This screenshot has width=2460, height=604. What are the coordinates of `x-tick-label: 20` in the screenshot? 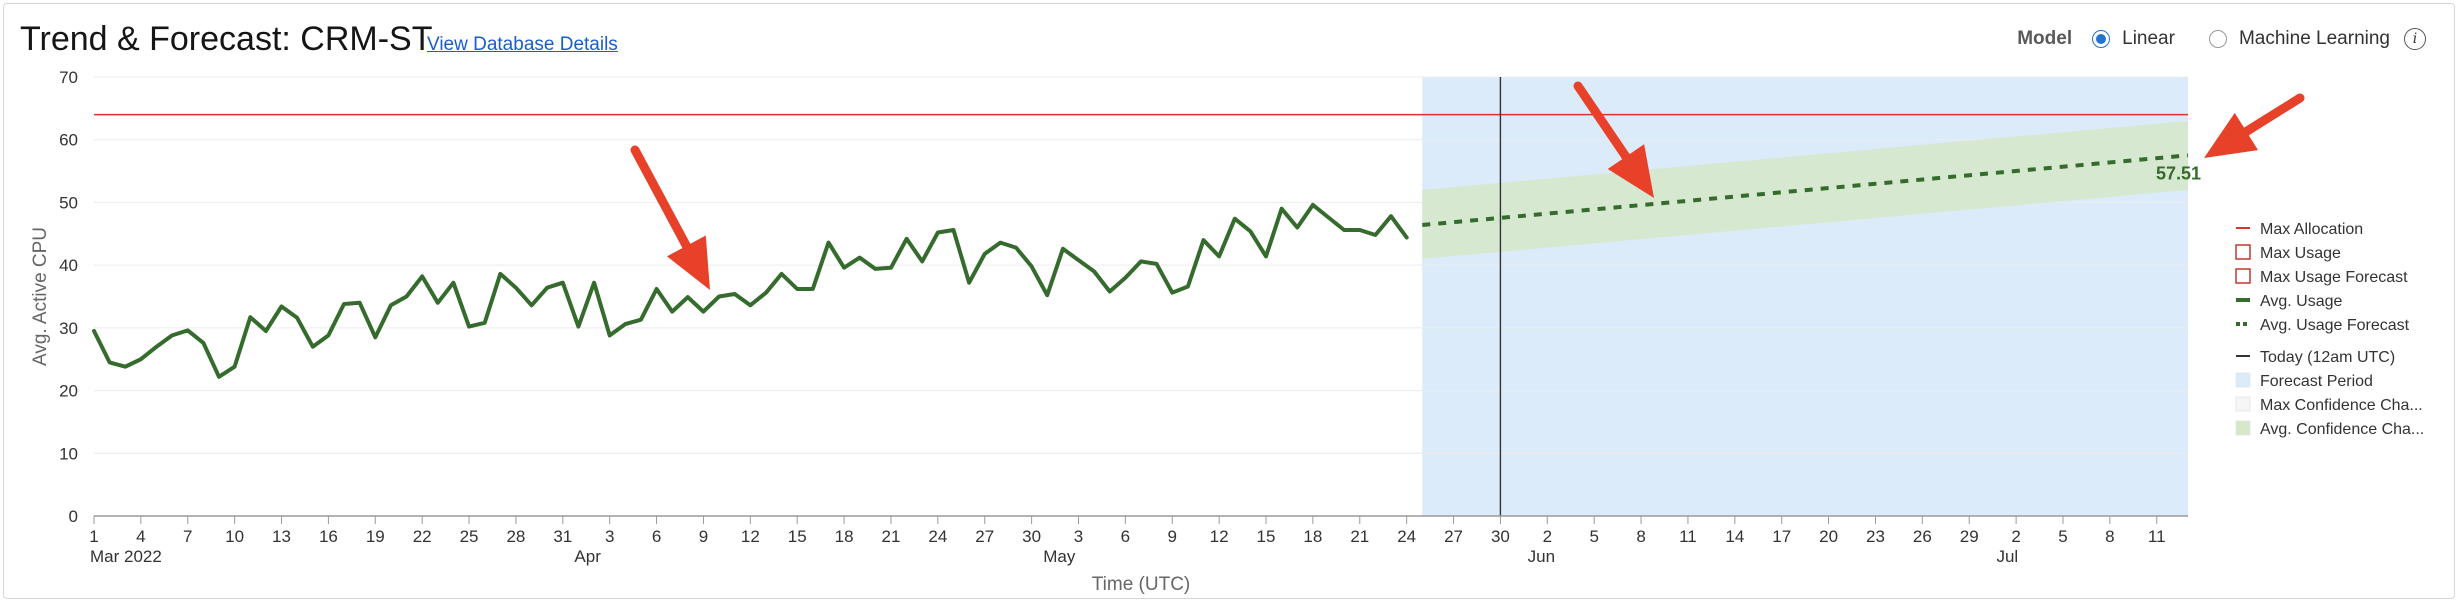 It's located at (1828, 536).